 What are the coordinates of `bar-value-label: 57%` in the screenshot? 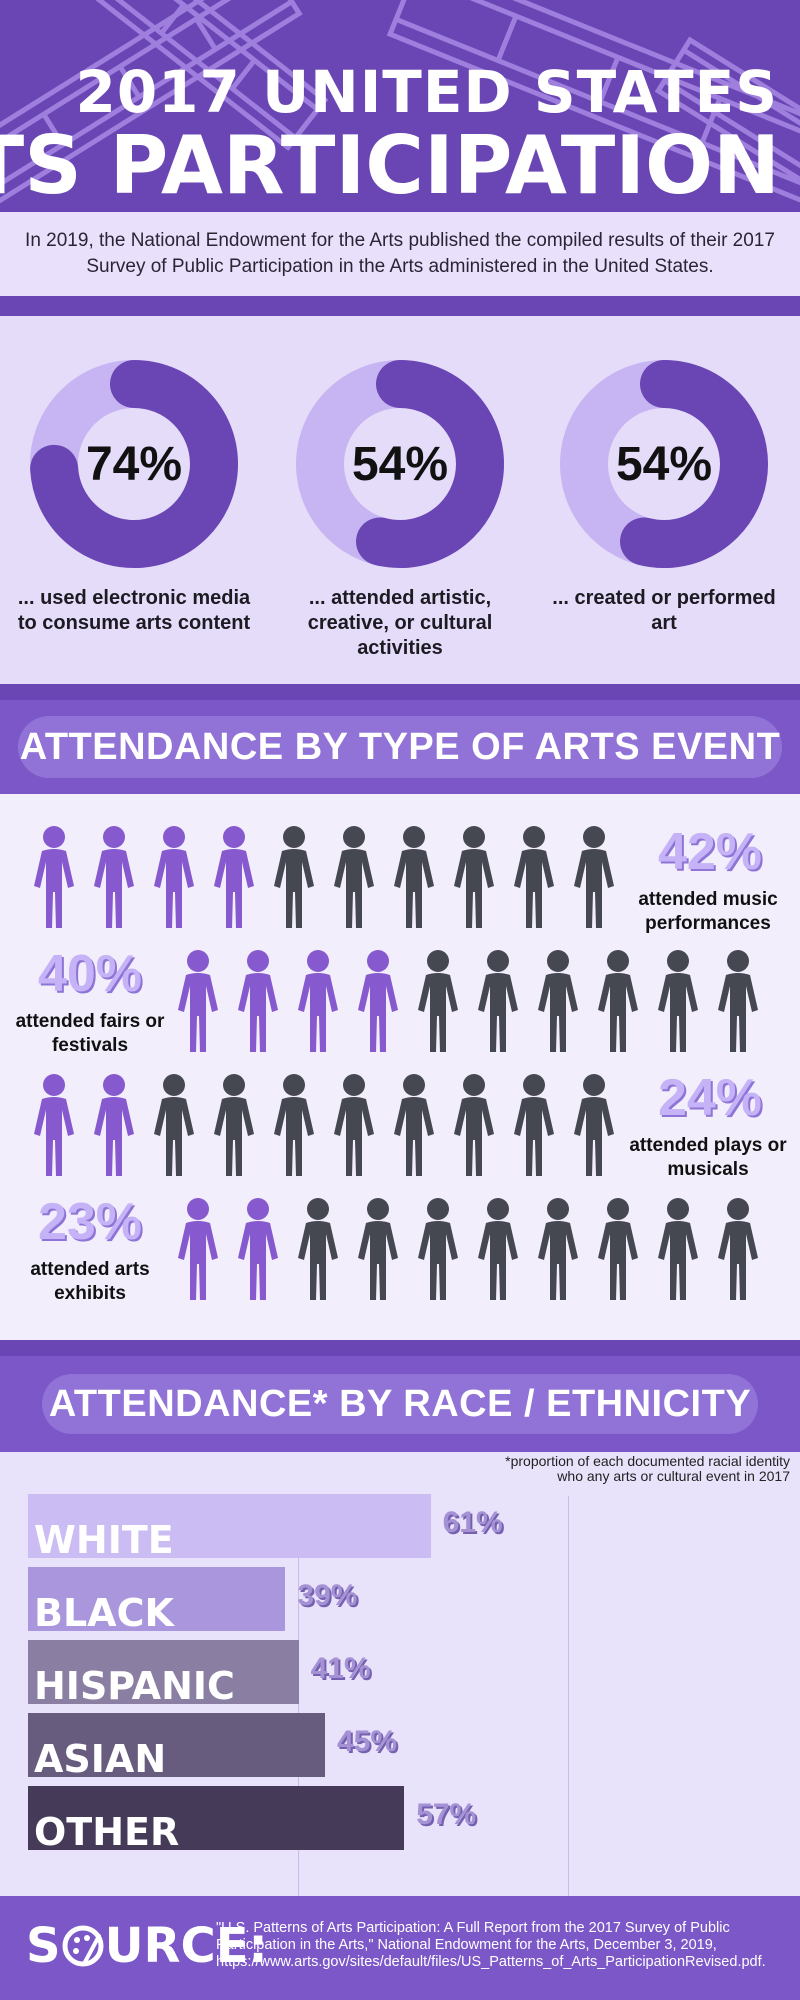 It's located at (446, 1814).